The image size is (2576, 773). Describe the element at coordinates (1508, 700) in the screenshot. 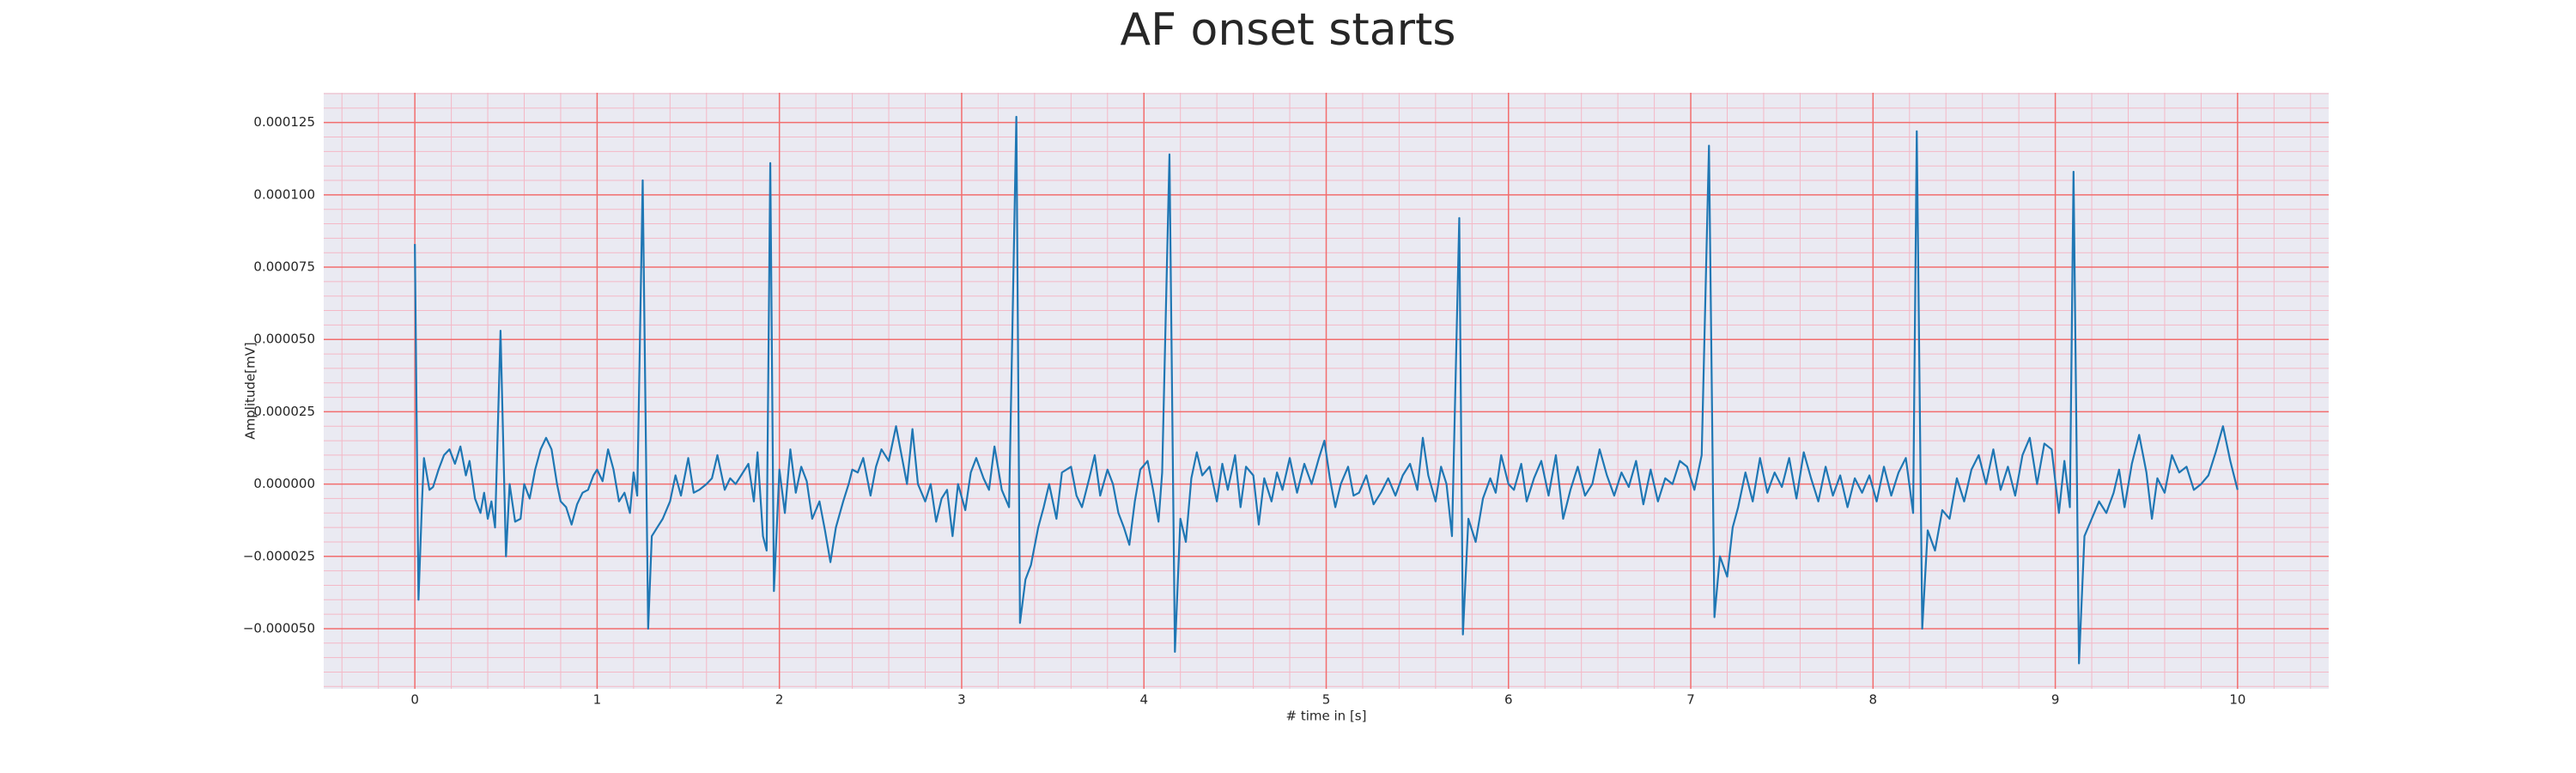

I see `x-tick-label: 6` at that location.